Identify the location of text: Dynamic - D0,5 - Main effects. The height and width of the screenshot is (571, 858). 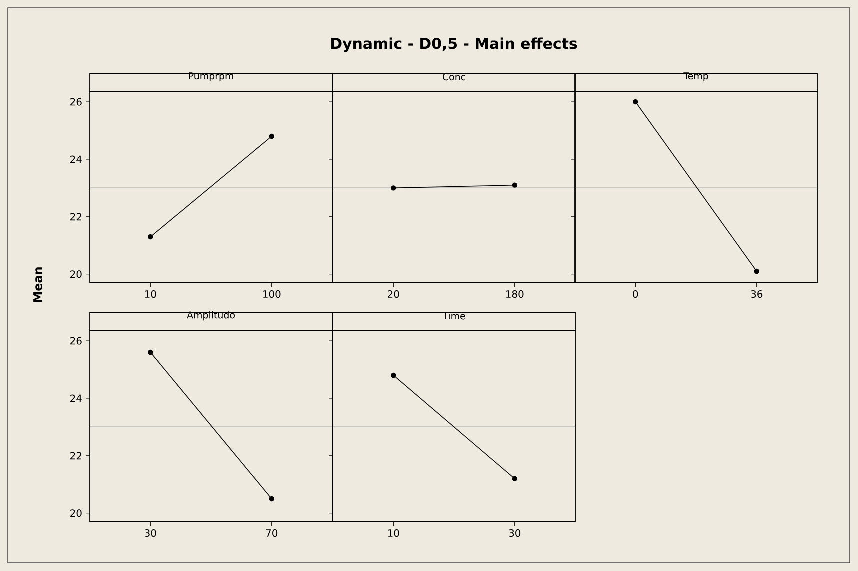
(455, 45).